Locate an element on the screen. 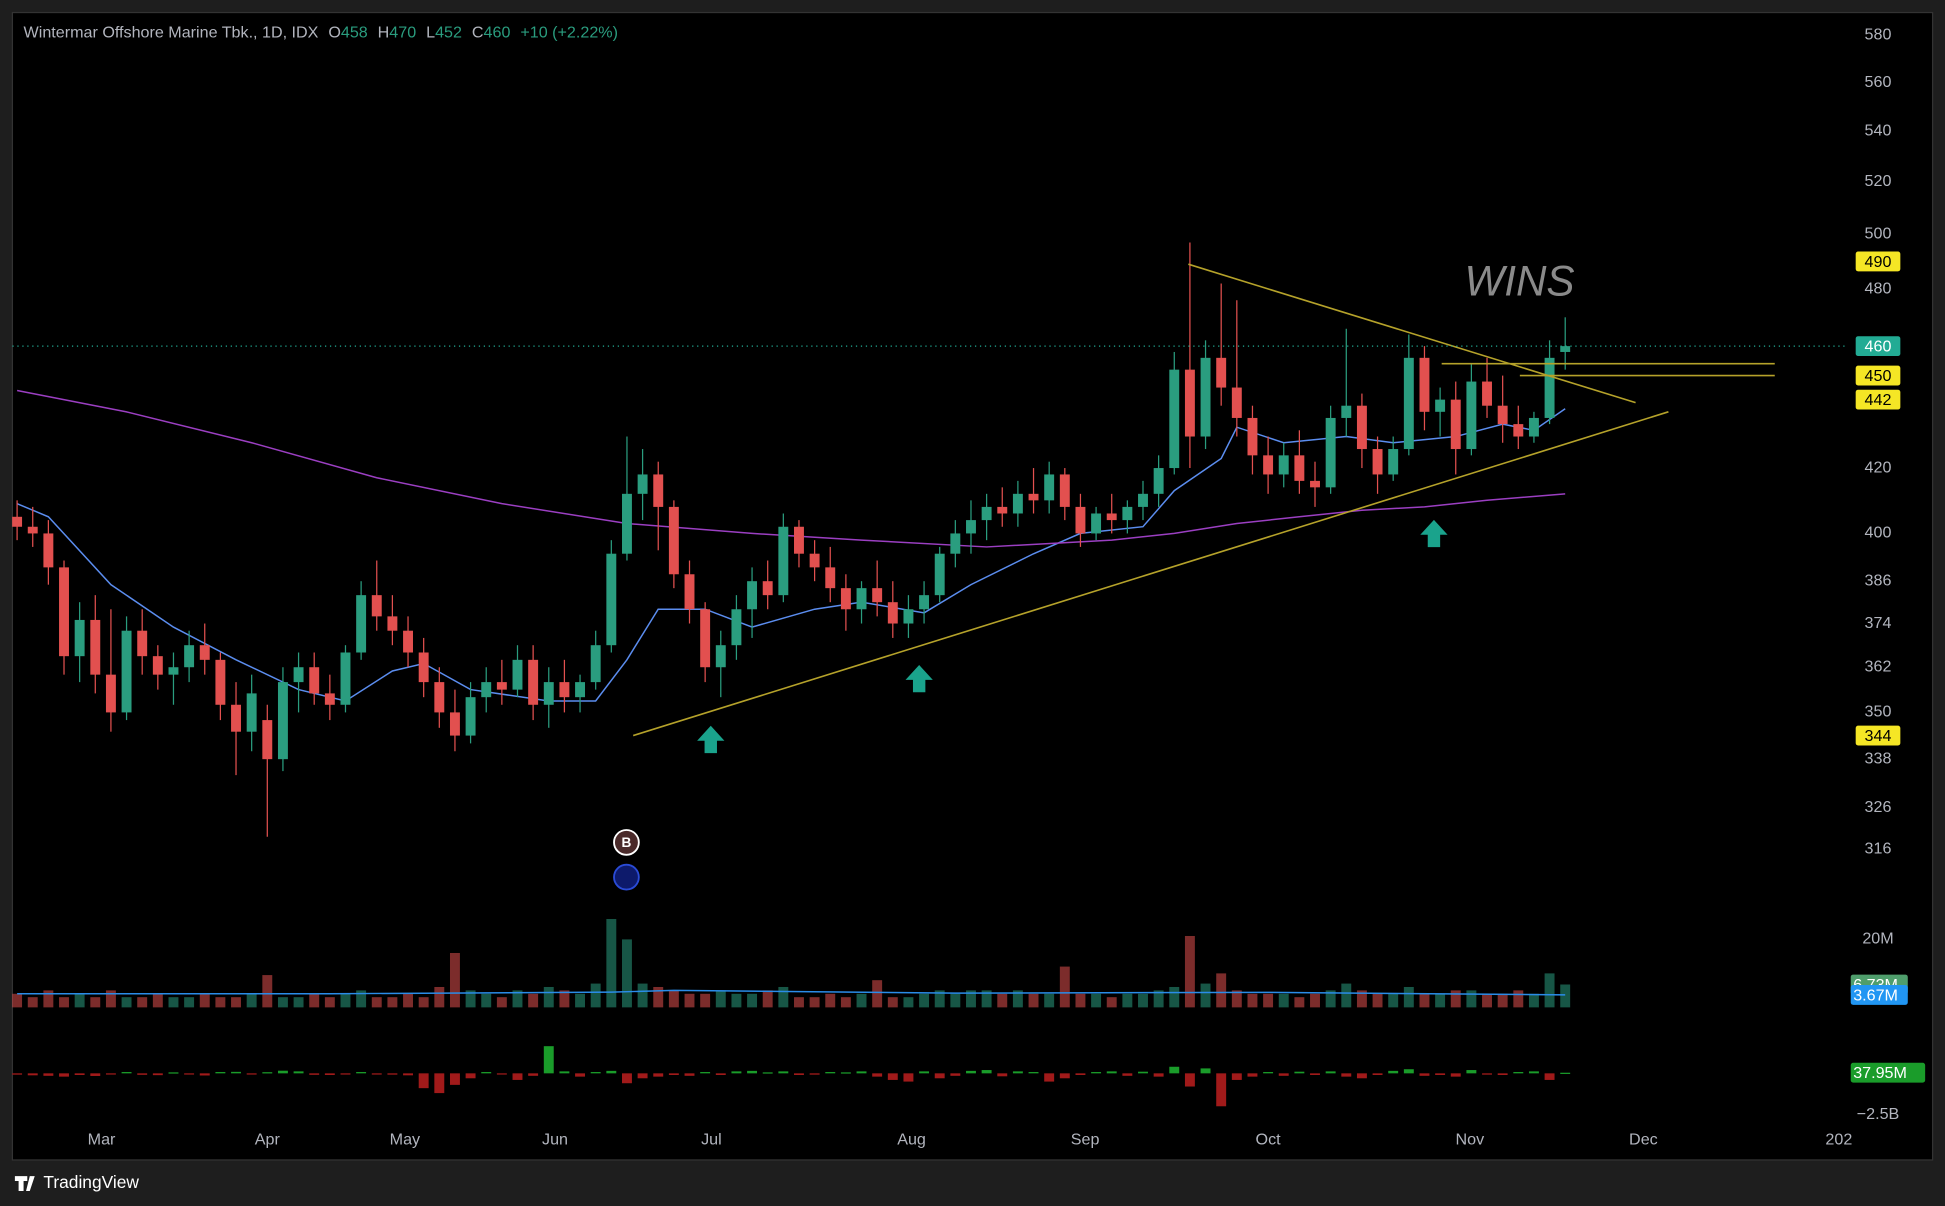  value-label: 37.95M is located at coordinates (1880, 1073).